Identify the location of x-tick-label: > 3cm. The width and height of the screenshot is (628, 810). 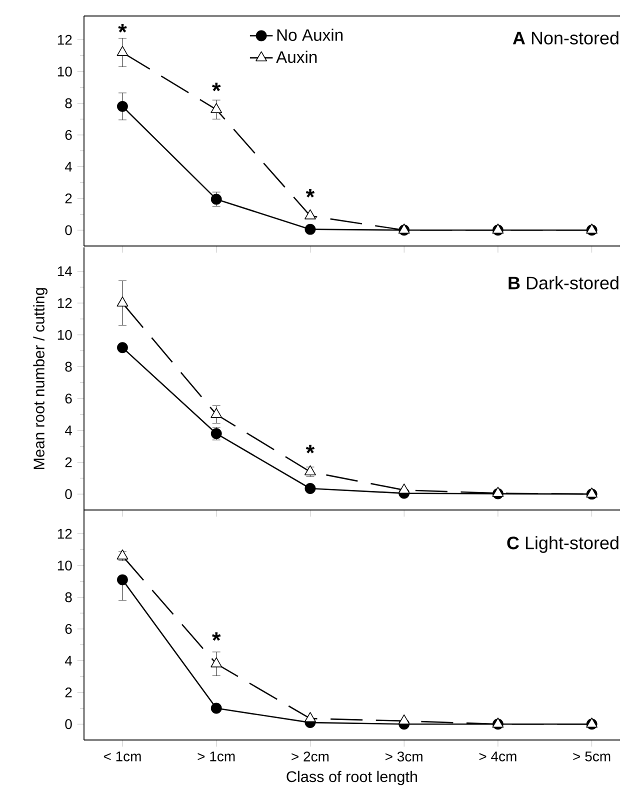
(404, 757).